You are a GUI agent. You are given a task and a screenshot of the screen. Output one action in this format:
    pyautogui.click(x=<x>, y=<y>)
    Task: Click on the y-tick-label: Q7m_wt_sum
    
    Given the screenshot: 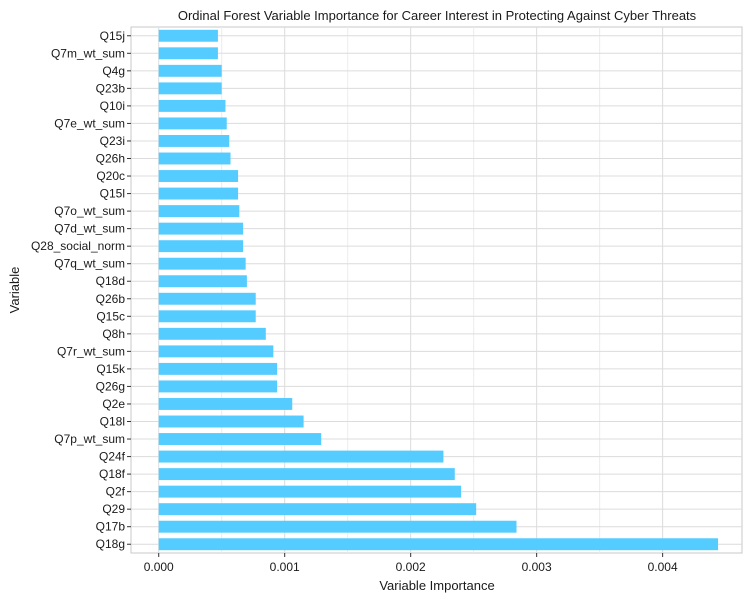 What is the action you would take?
    pyautogui.click(x=88, y=53)
    